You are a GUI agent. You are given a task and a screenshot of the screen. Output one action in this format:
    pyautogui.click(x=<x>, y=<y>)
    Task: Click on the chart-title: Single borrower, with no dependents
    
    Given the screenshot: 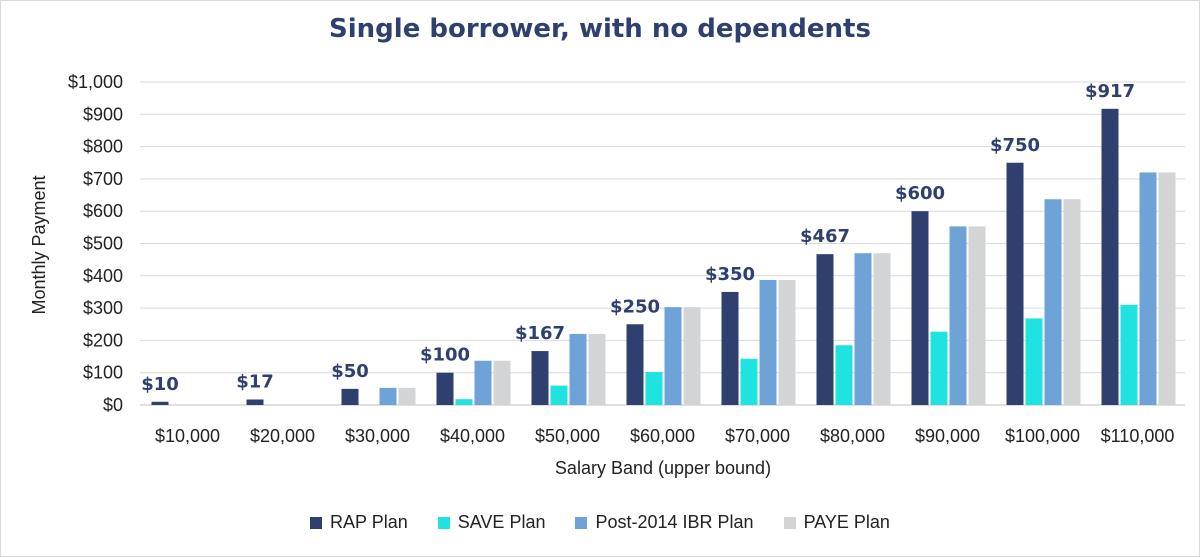 What is the action you would take?
    pyautogui.click(x=600, y=29)
    